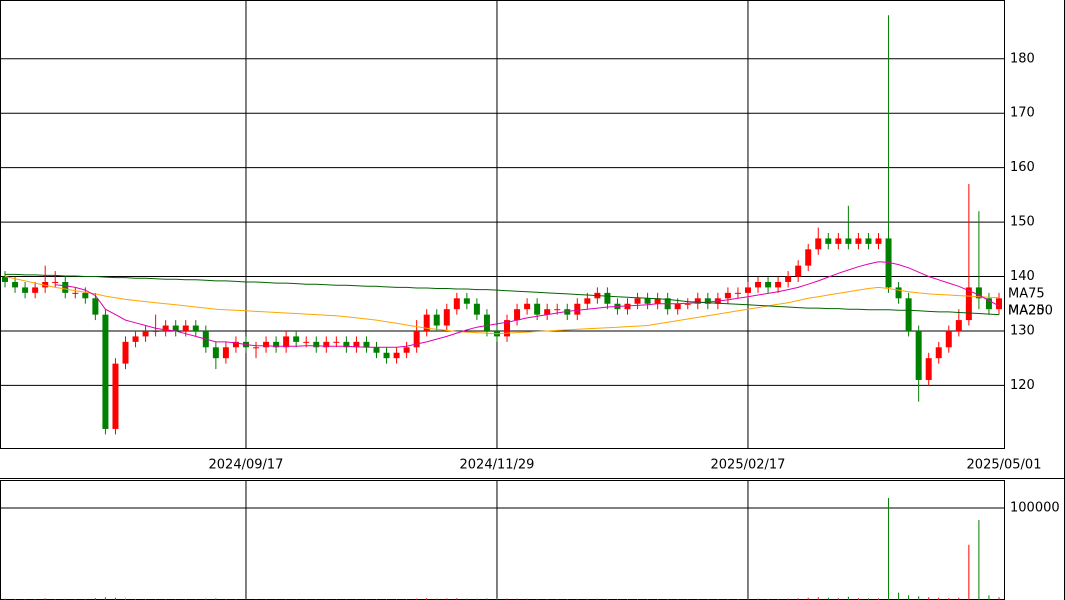 The width and height of the screenshot is (1065, 600). What do you see at coordinates (748, 465) in the screenshot?
I see `x-tick-label: 2025/02/17` at bounding box center [748, 465].